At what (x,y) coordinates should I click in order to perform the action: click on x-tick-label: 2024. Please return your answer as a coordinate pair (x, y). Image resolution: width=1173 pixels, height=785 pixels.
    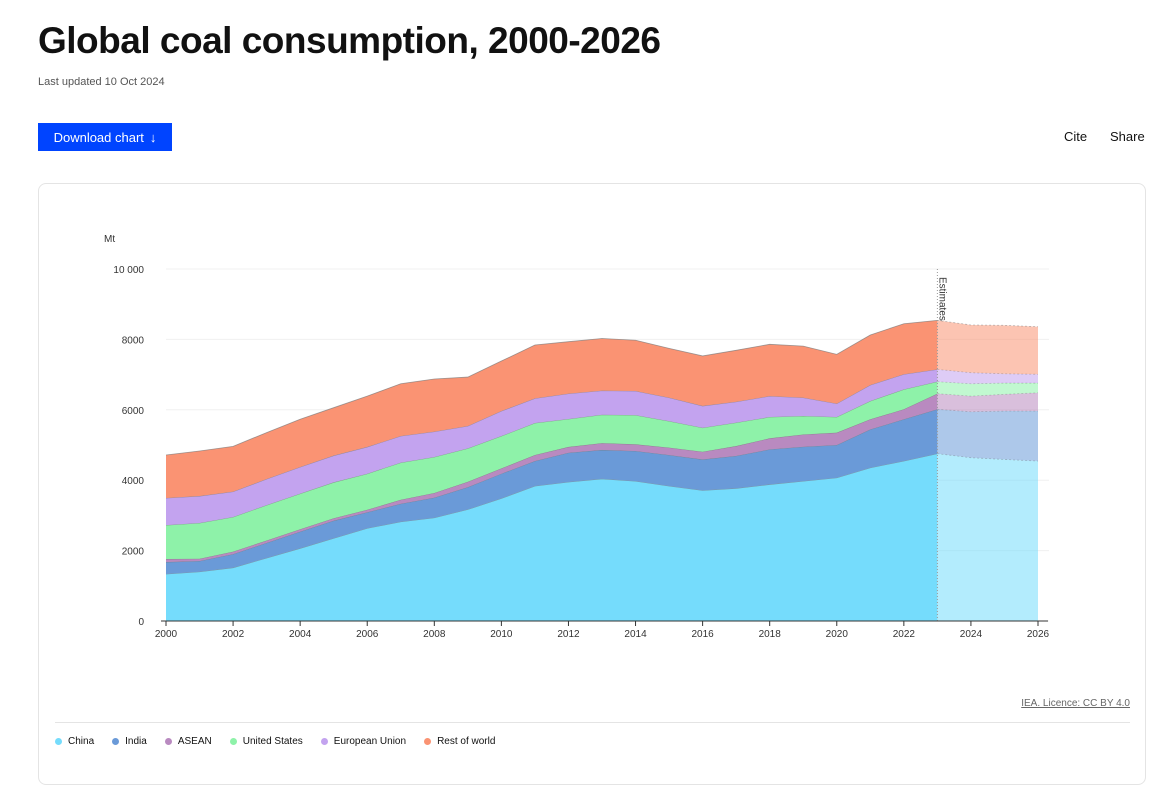
    Looking at the image, I should click on (971, 634).